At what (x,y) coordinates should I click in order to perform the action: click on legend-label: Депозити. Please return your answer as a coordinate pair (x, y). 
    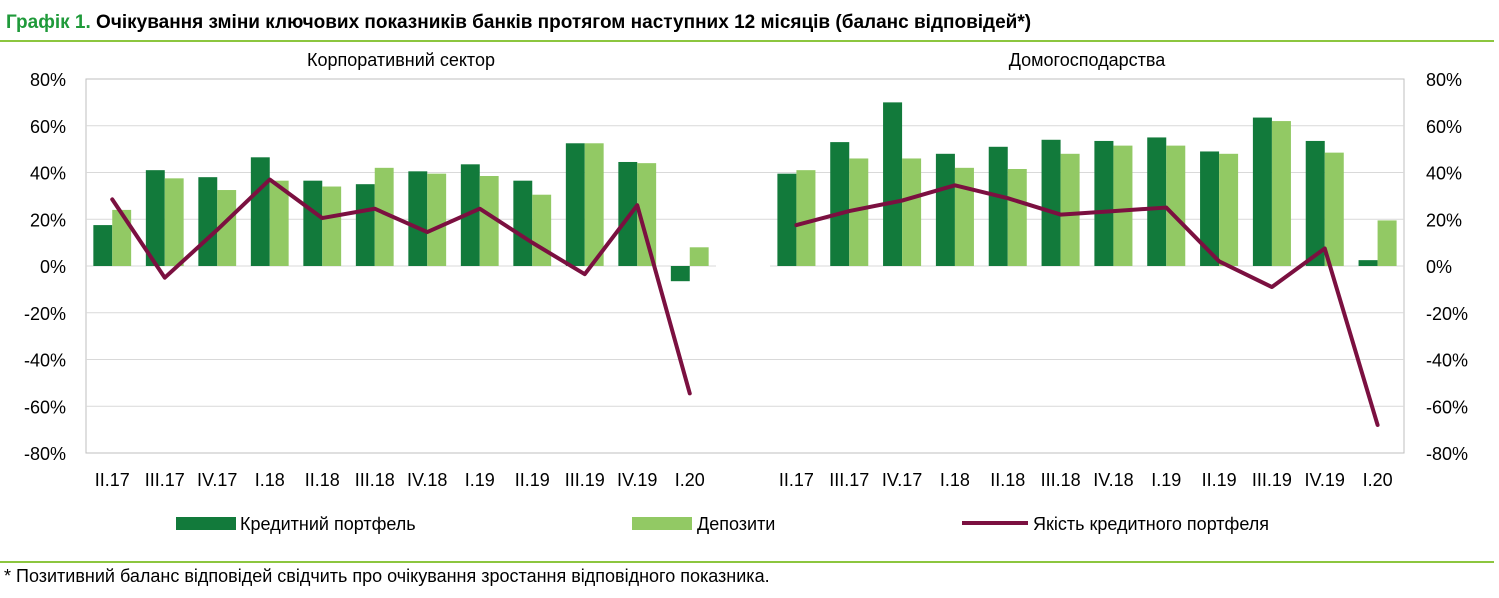
    Looking at the image, I should click on (736, 524).